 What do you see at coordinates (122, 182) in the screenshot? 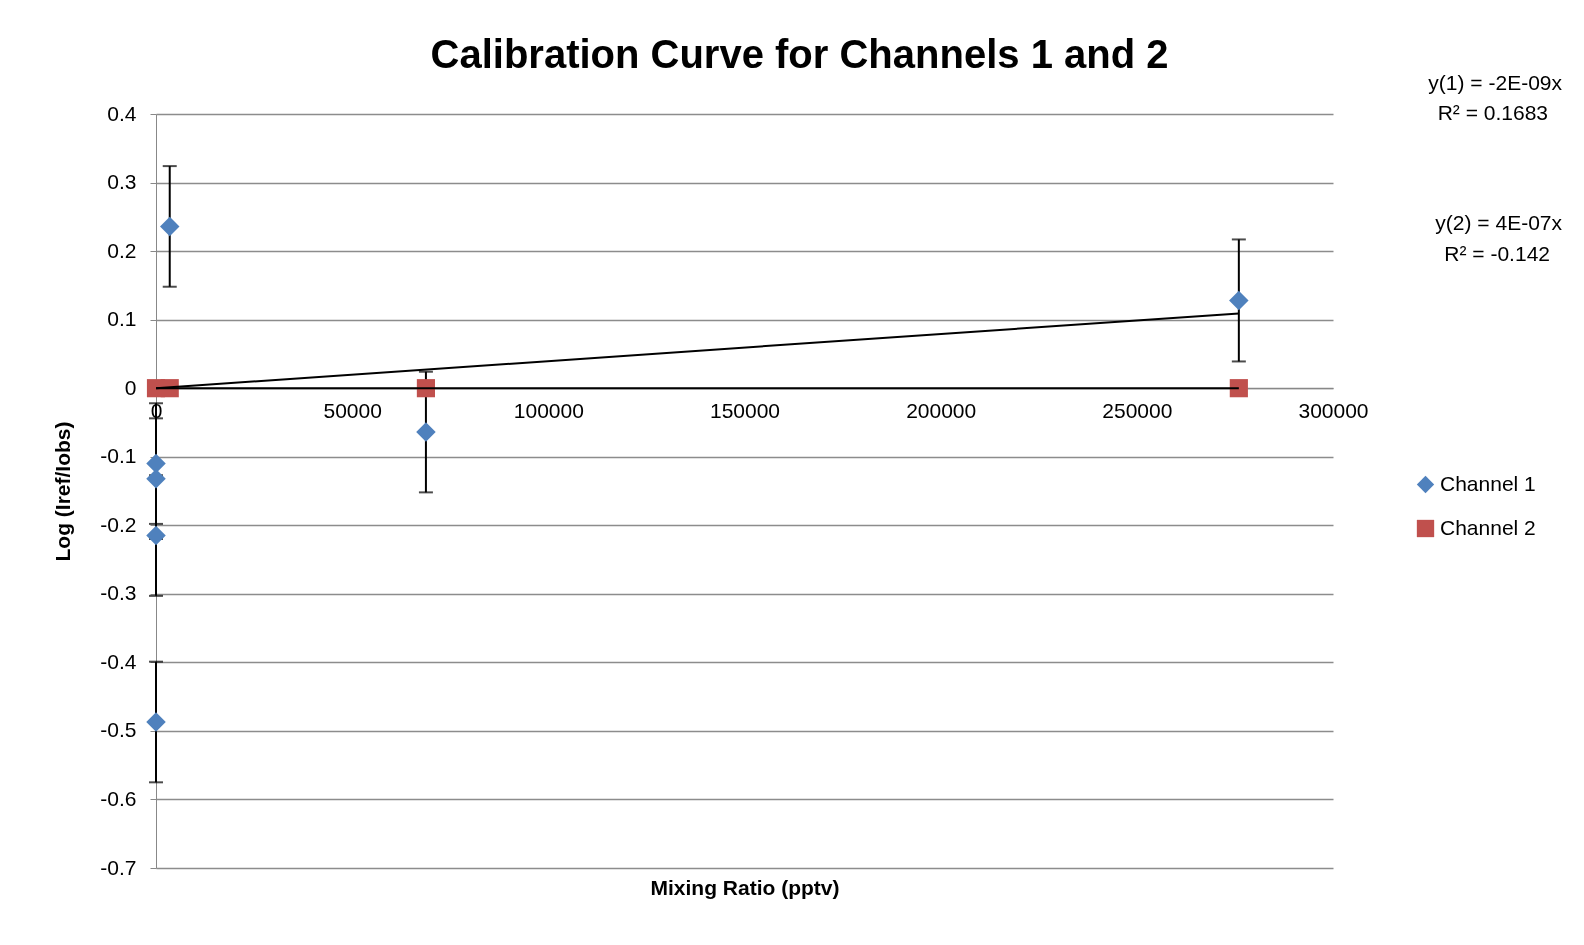
I see `y-tick-label: 0.3` at bounding box center [122, 182].